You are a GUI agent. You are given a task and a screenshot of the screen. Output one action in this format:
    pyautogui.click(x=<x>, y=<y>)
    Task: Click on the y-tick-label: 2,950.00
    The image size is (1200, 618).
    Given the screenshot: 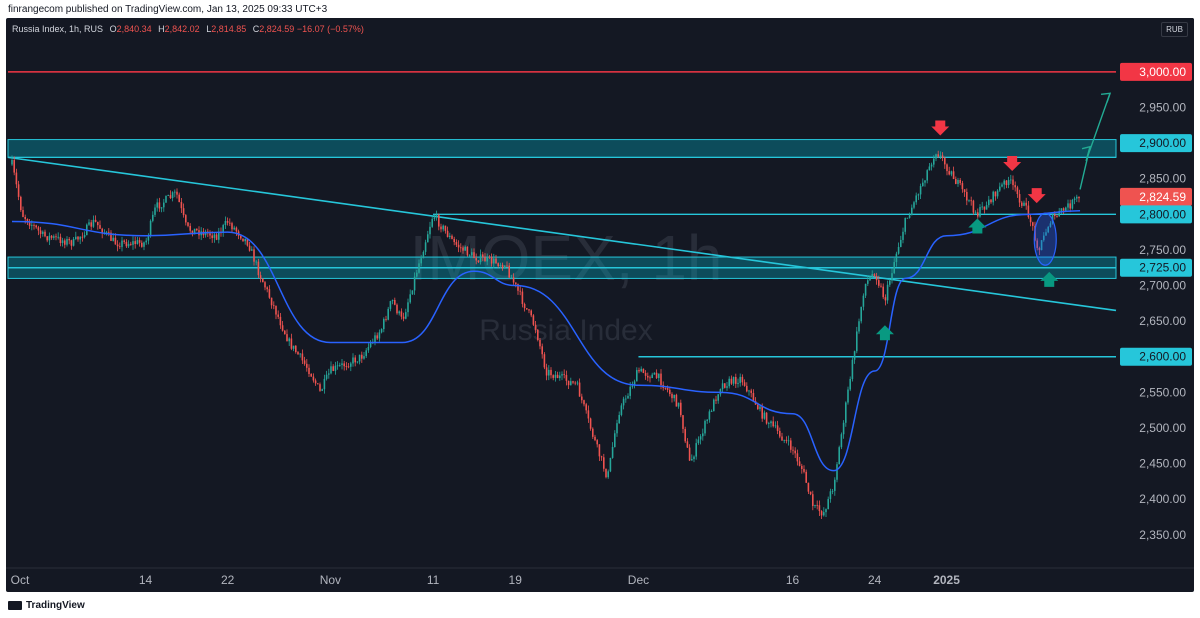 What is the action you would take?
    pyautogui.click(x=1162, y=108)
    